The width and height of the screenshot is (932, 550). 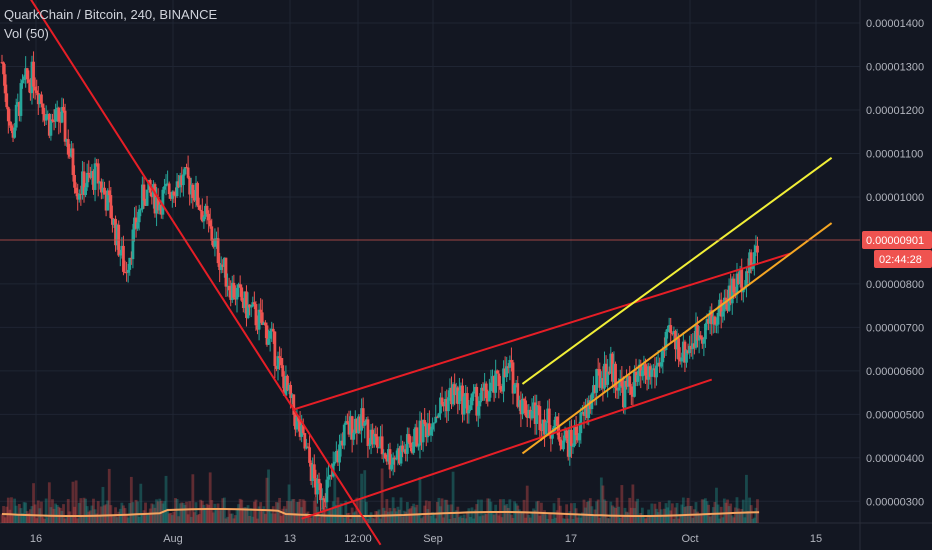 I want to click on y-tick-label: 0.00000400, so click(x=895, y=459).